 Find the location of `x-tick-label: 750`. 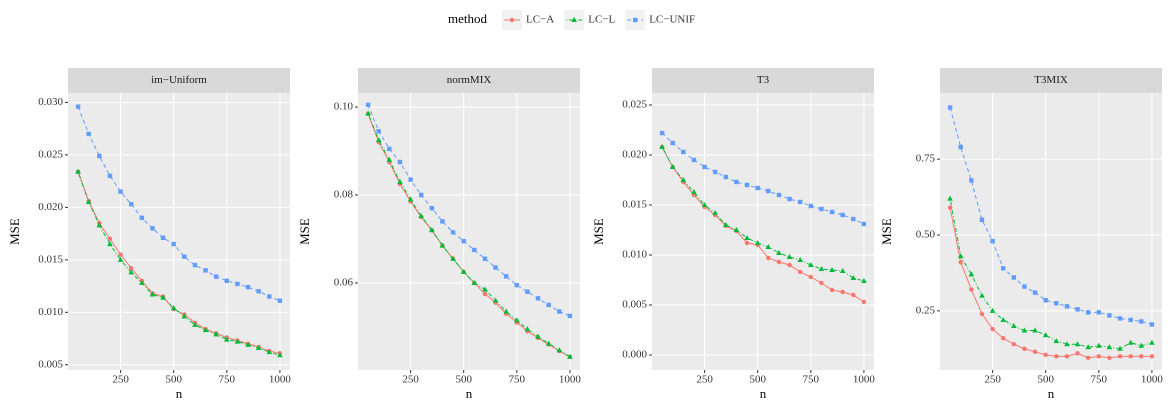

x-tick-label: 750 is located at coordinates (517, 380).